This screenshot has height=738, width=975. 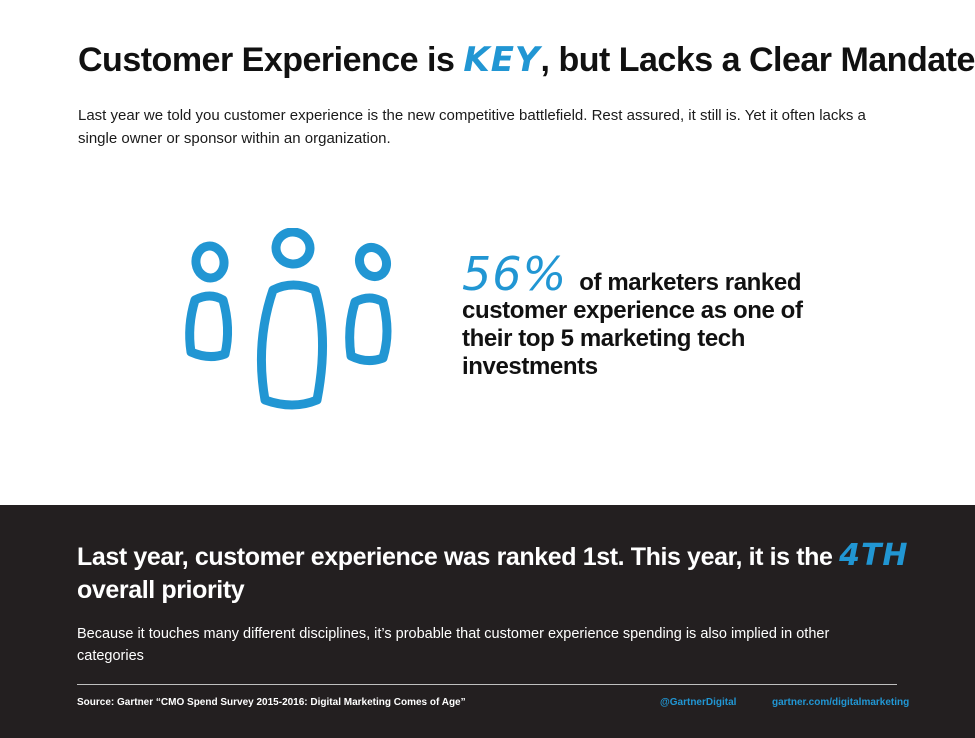 What do you see at coordinates (502, 60) in the screenshot?
I see `title-highlight: KEY` at bounding box center [502, 60].